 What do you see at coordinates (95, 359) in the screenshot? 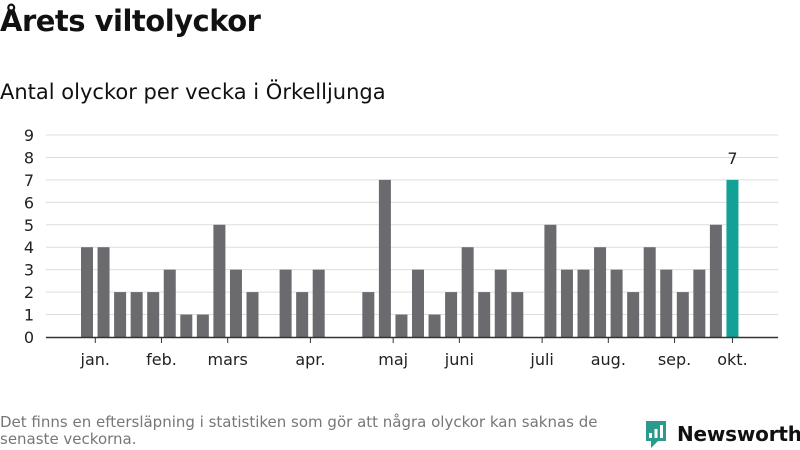
I see `x-tick-label: jan.` at bounding box center [95, 359].